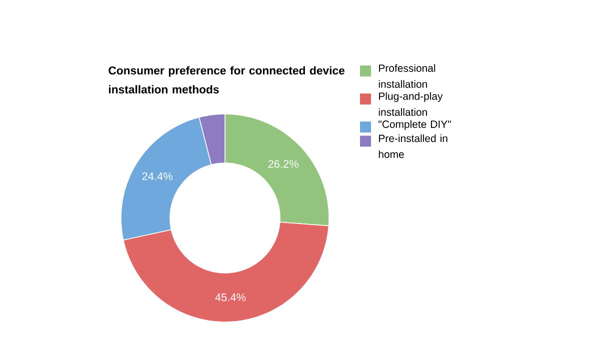  I want to click on data-label: 24.4%, so click(157, 176).